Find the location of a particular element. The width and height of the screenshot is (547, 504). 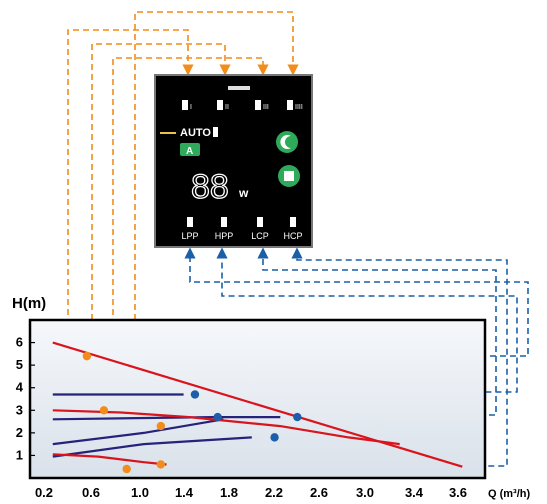

x-tick: 3.4 is located at coordinates (414, 492).